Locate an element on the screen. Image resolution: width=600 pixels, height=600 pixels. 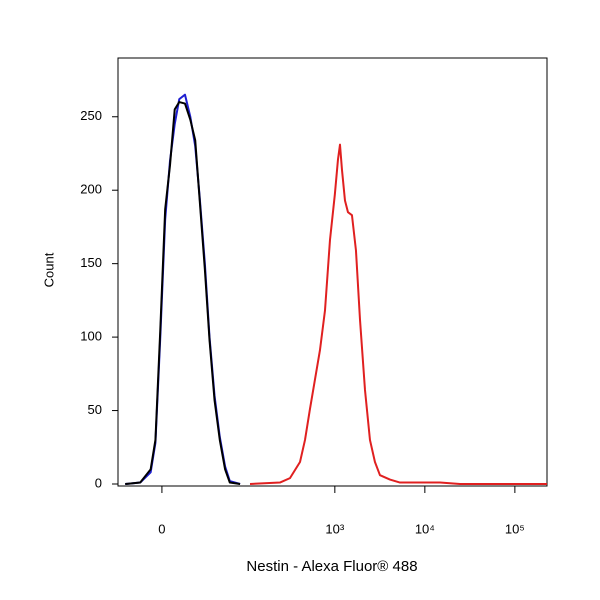
y-tick-label: 100 is located at coordinates (91, 336).